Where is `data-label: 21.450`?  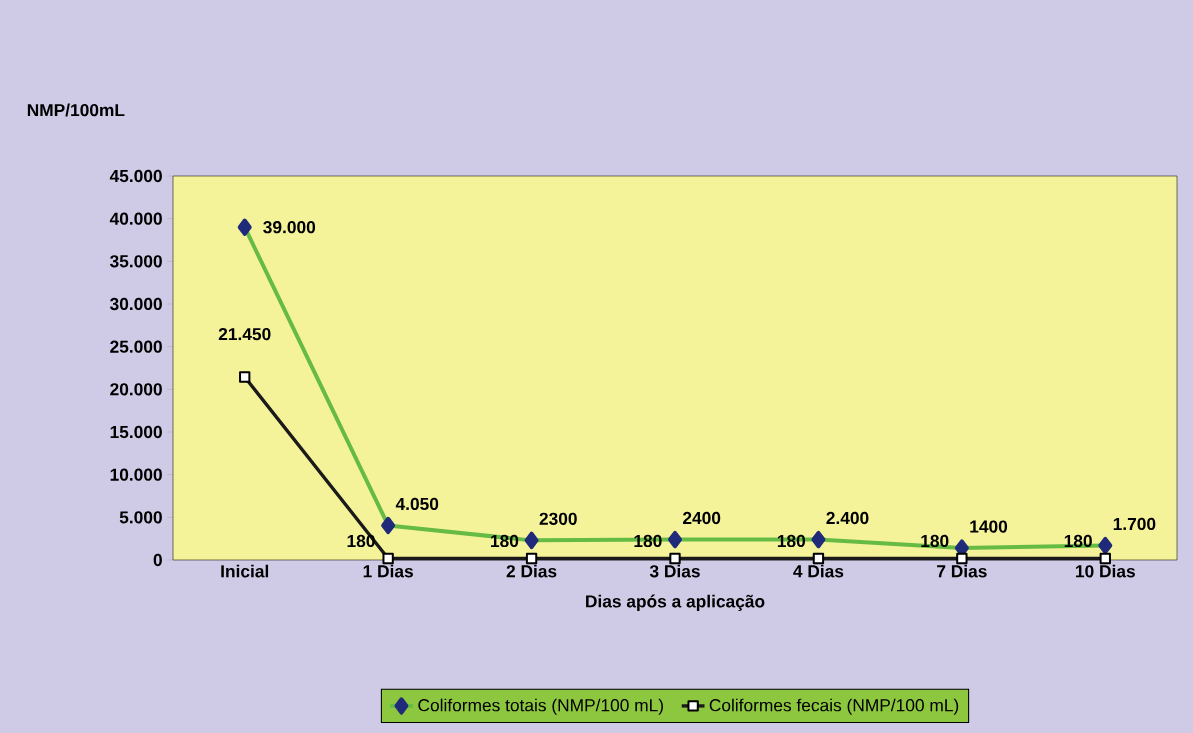
data-label: 21.450 is located at coordinates (244, 334).